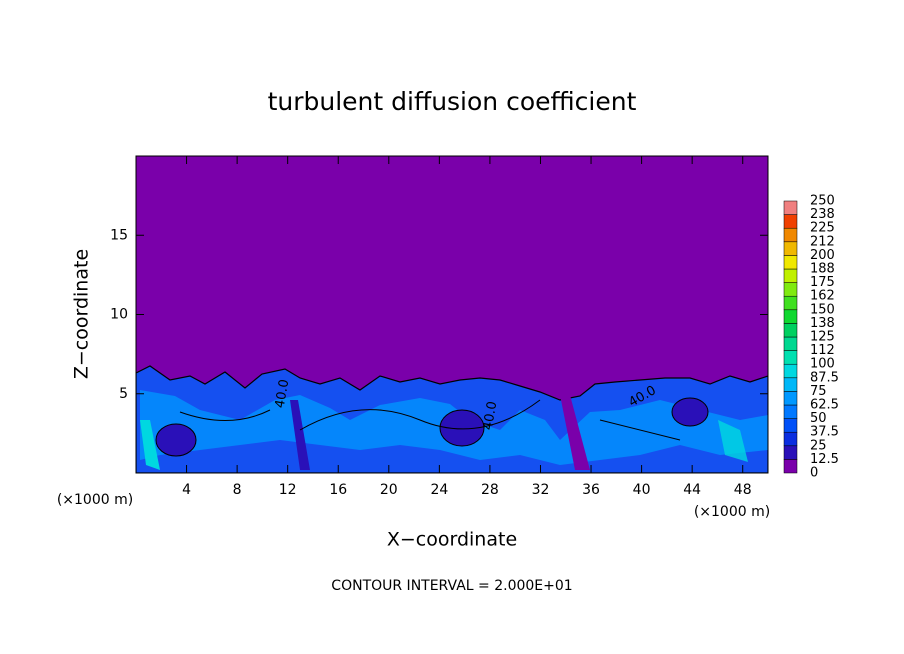 The width and height of the screenshot is (904, 654). What do you see at coordinates (452, 540) in the screenshot?
I see `x-axis-title: X−coordinate` at bounding box center [452, 540].